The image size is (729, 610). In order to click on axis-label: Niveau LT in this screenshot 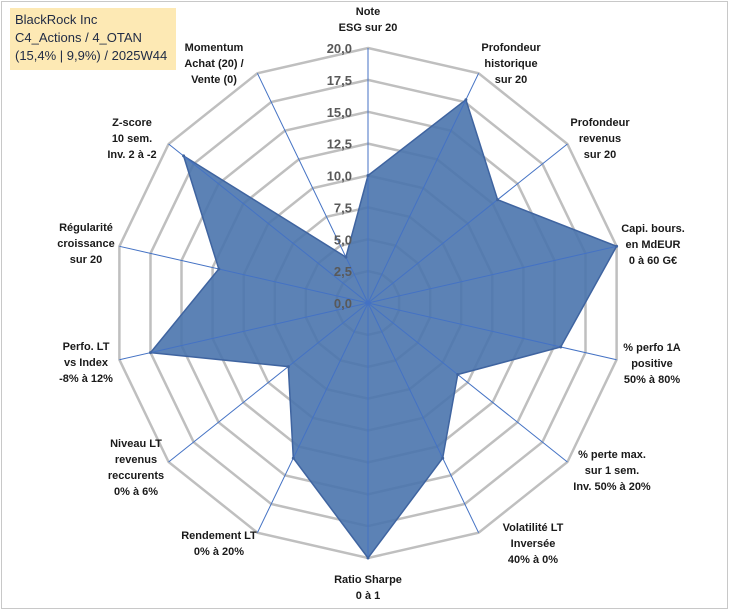, I will do `click(136, 444)`.